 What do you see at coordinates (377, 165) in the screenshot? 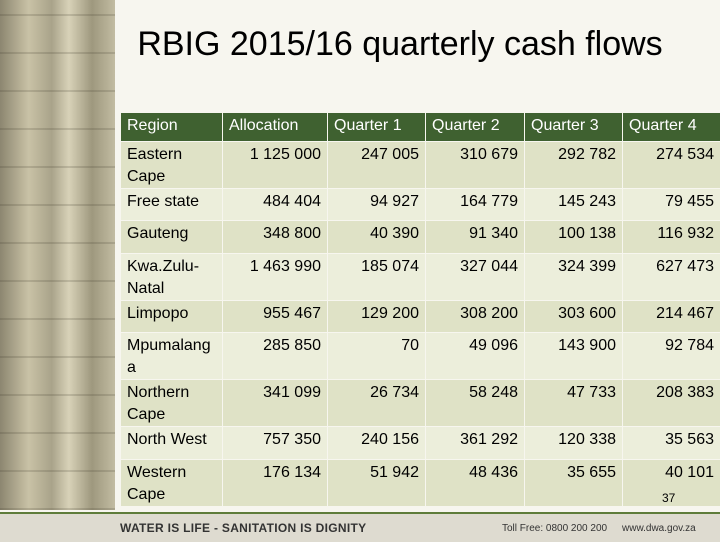
I see `cell: 247 005` at bounding box center [377, 165].